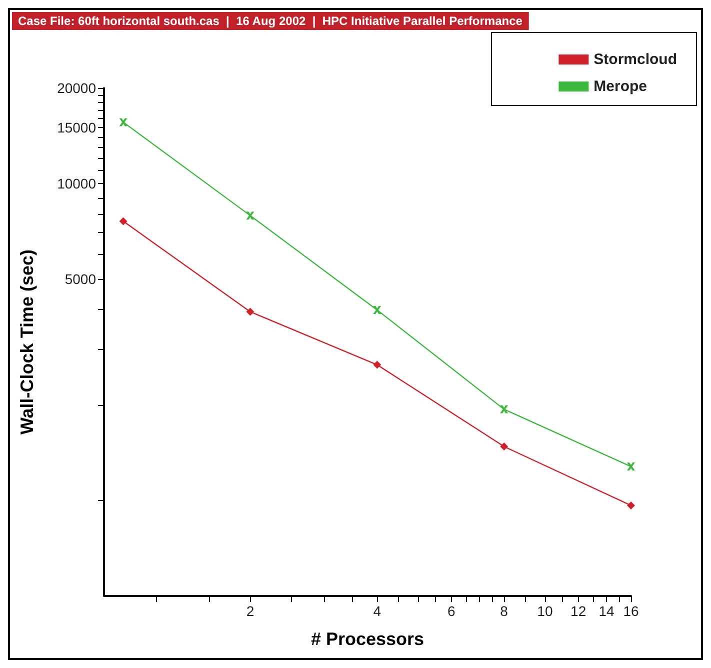 This screenshot has width=711, height=668. What do you see at coordinates (636, 59) in the screenshot?
I see `legend-label: Stormcloud` at bounding box center [636, 59].